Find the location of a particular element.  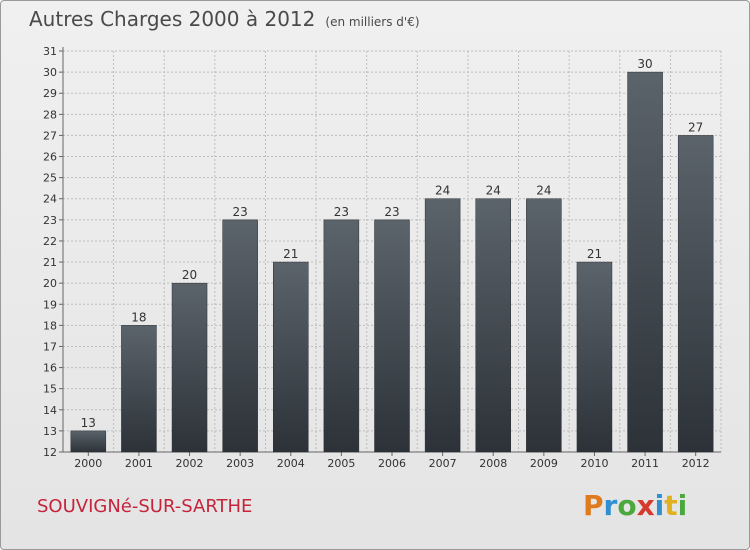

x-tick-label: 2011 is located at coordinates (645, 463).